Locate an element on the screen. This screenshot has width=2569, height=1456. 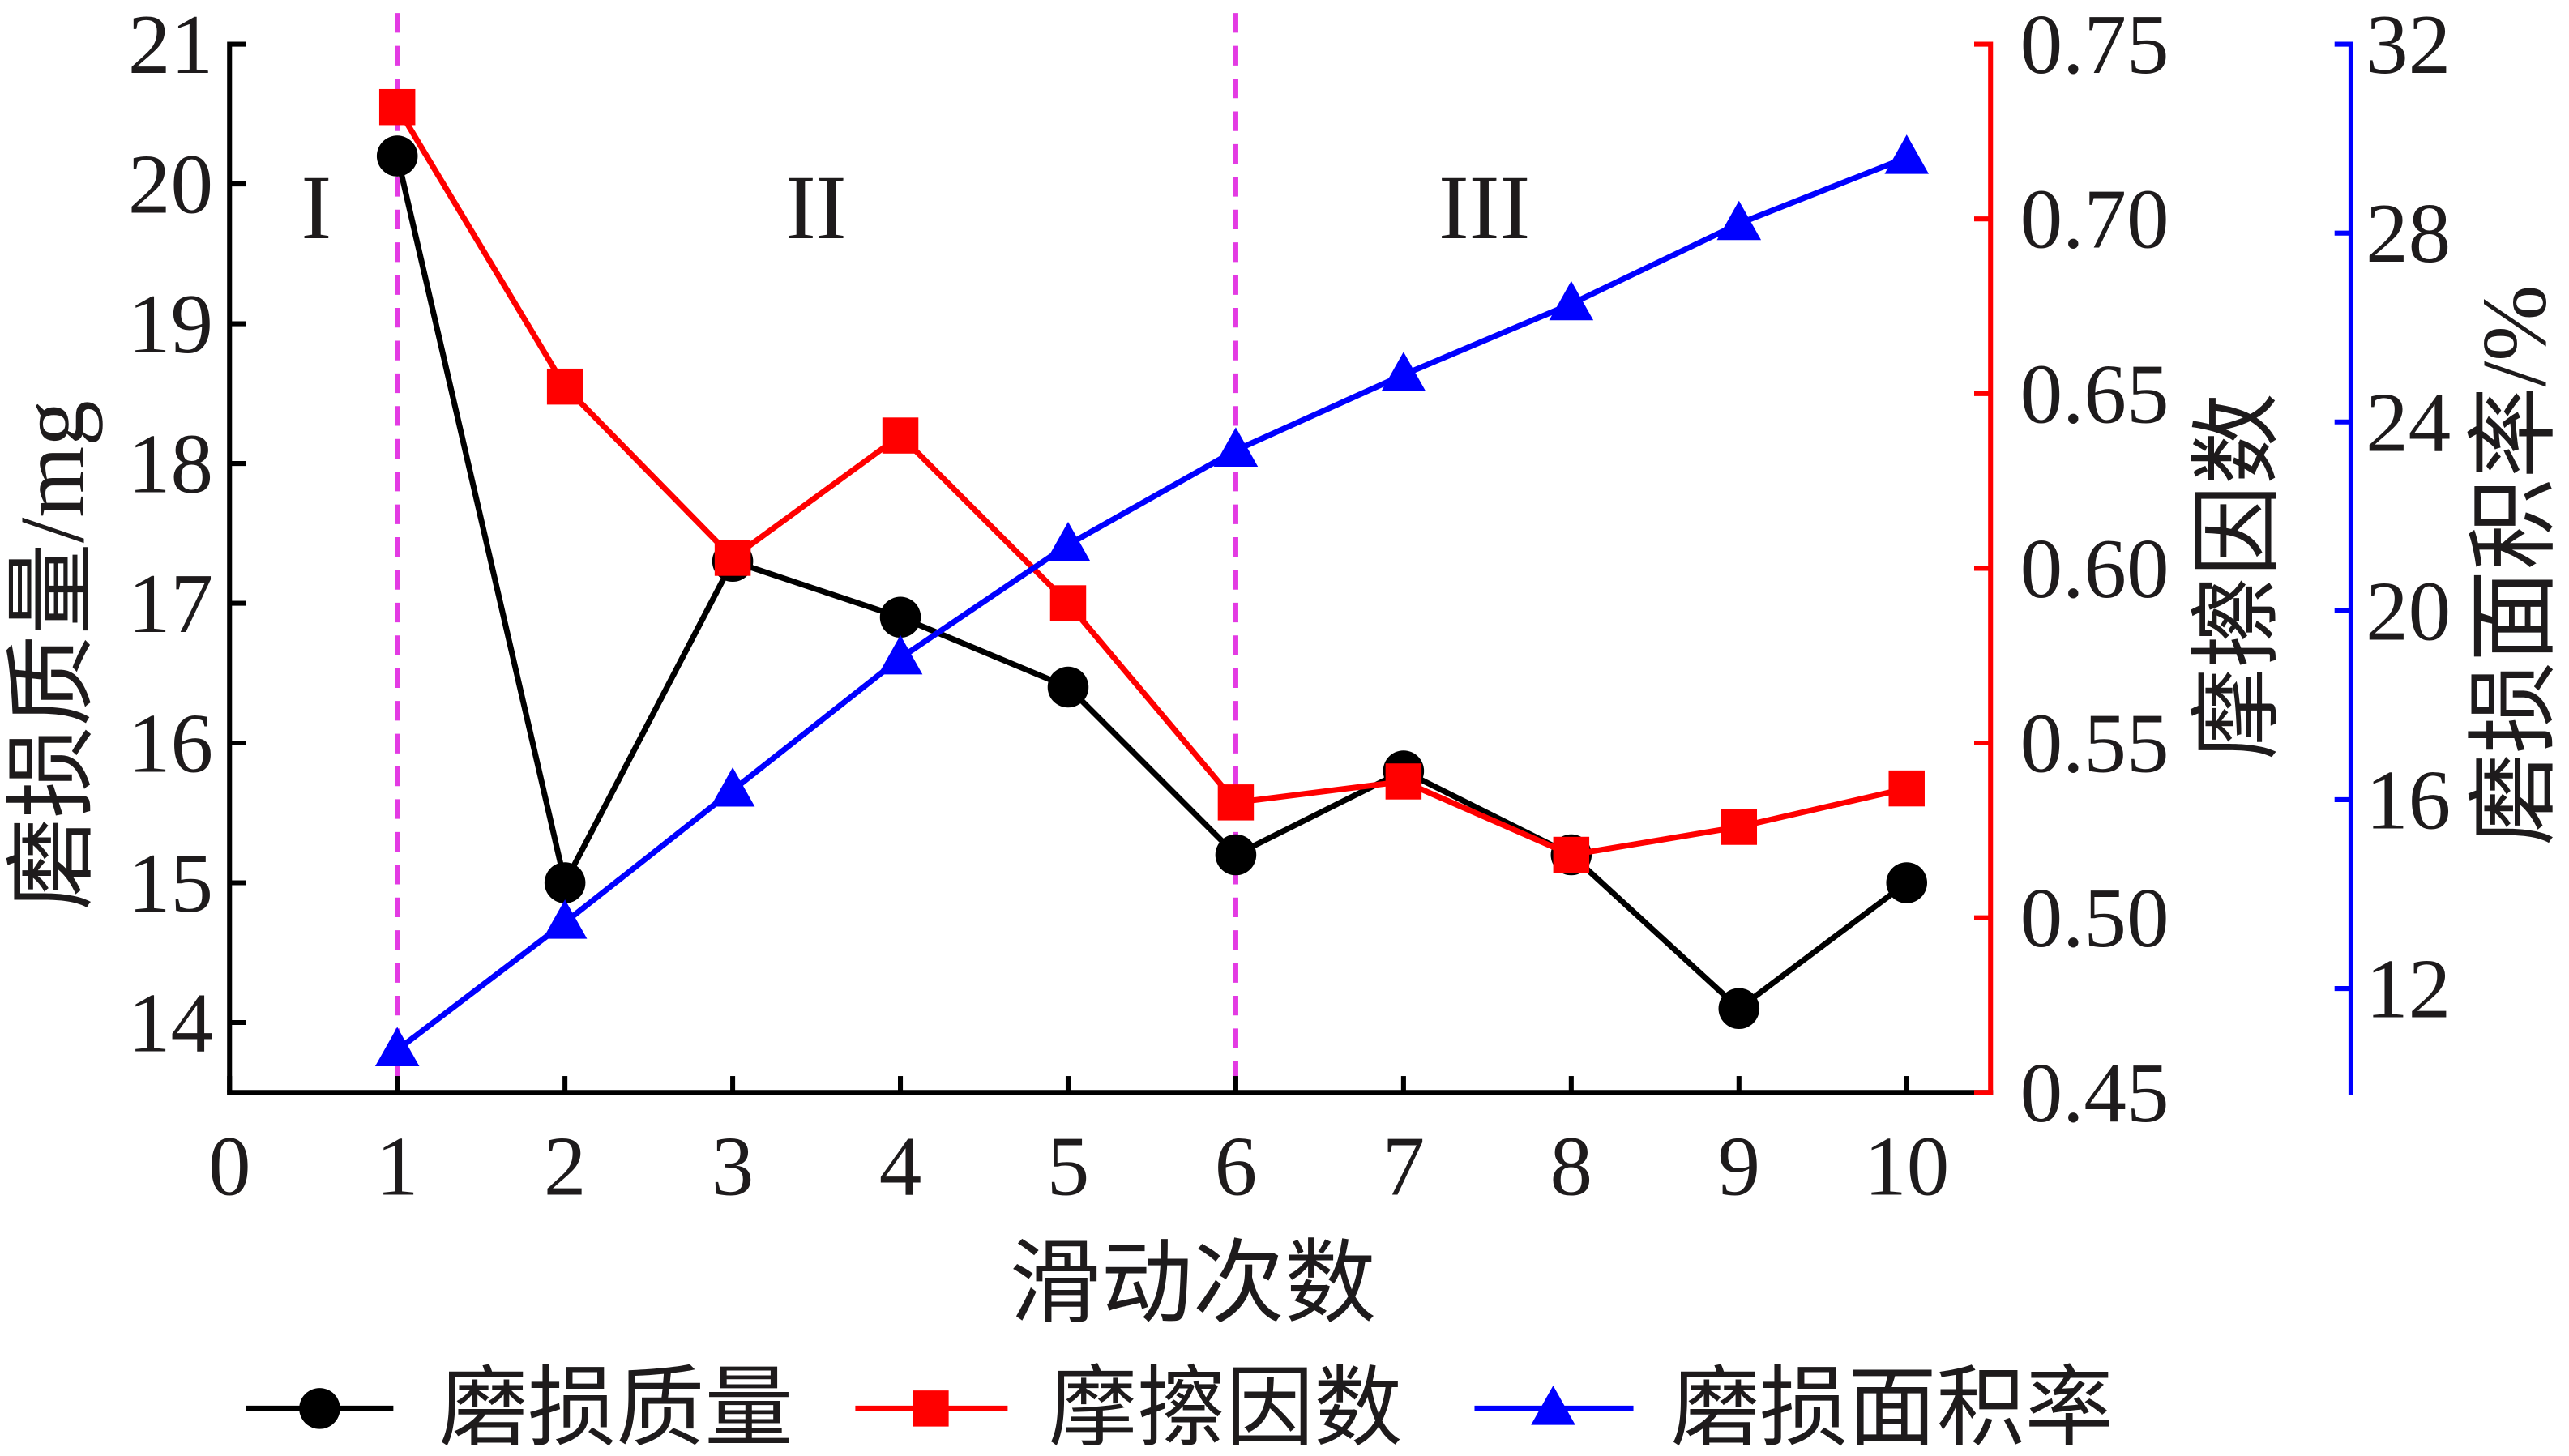
stage-label-3: III is located at coordinates (1484, 208).